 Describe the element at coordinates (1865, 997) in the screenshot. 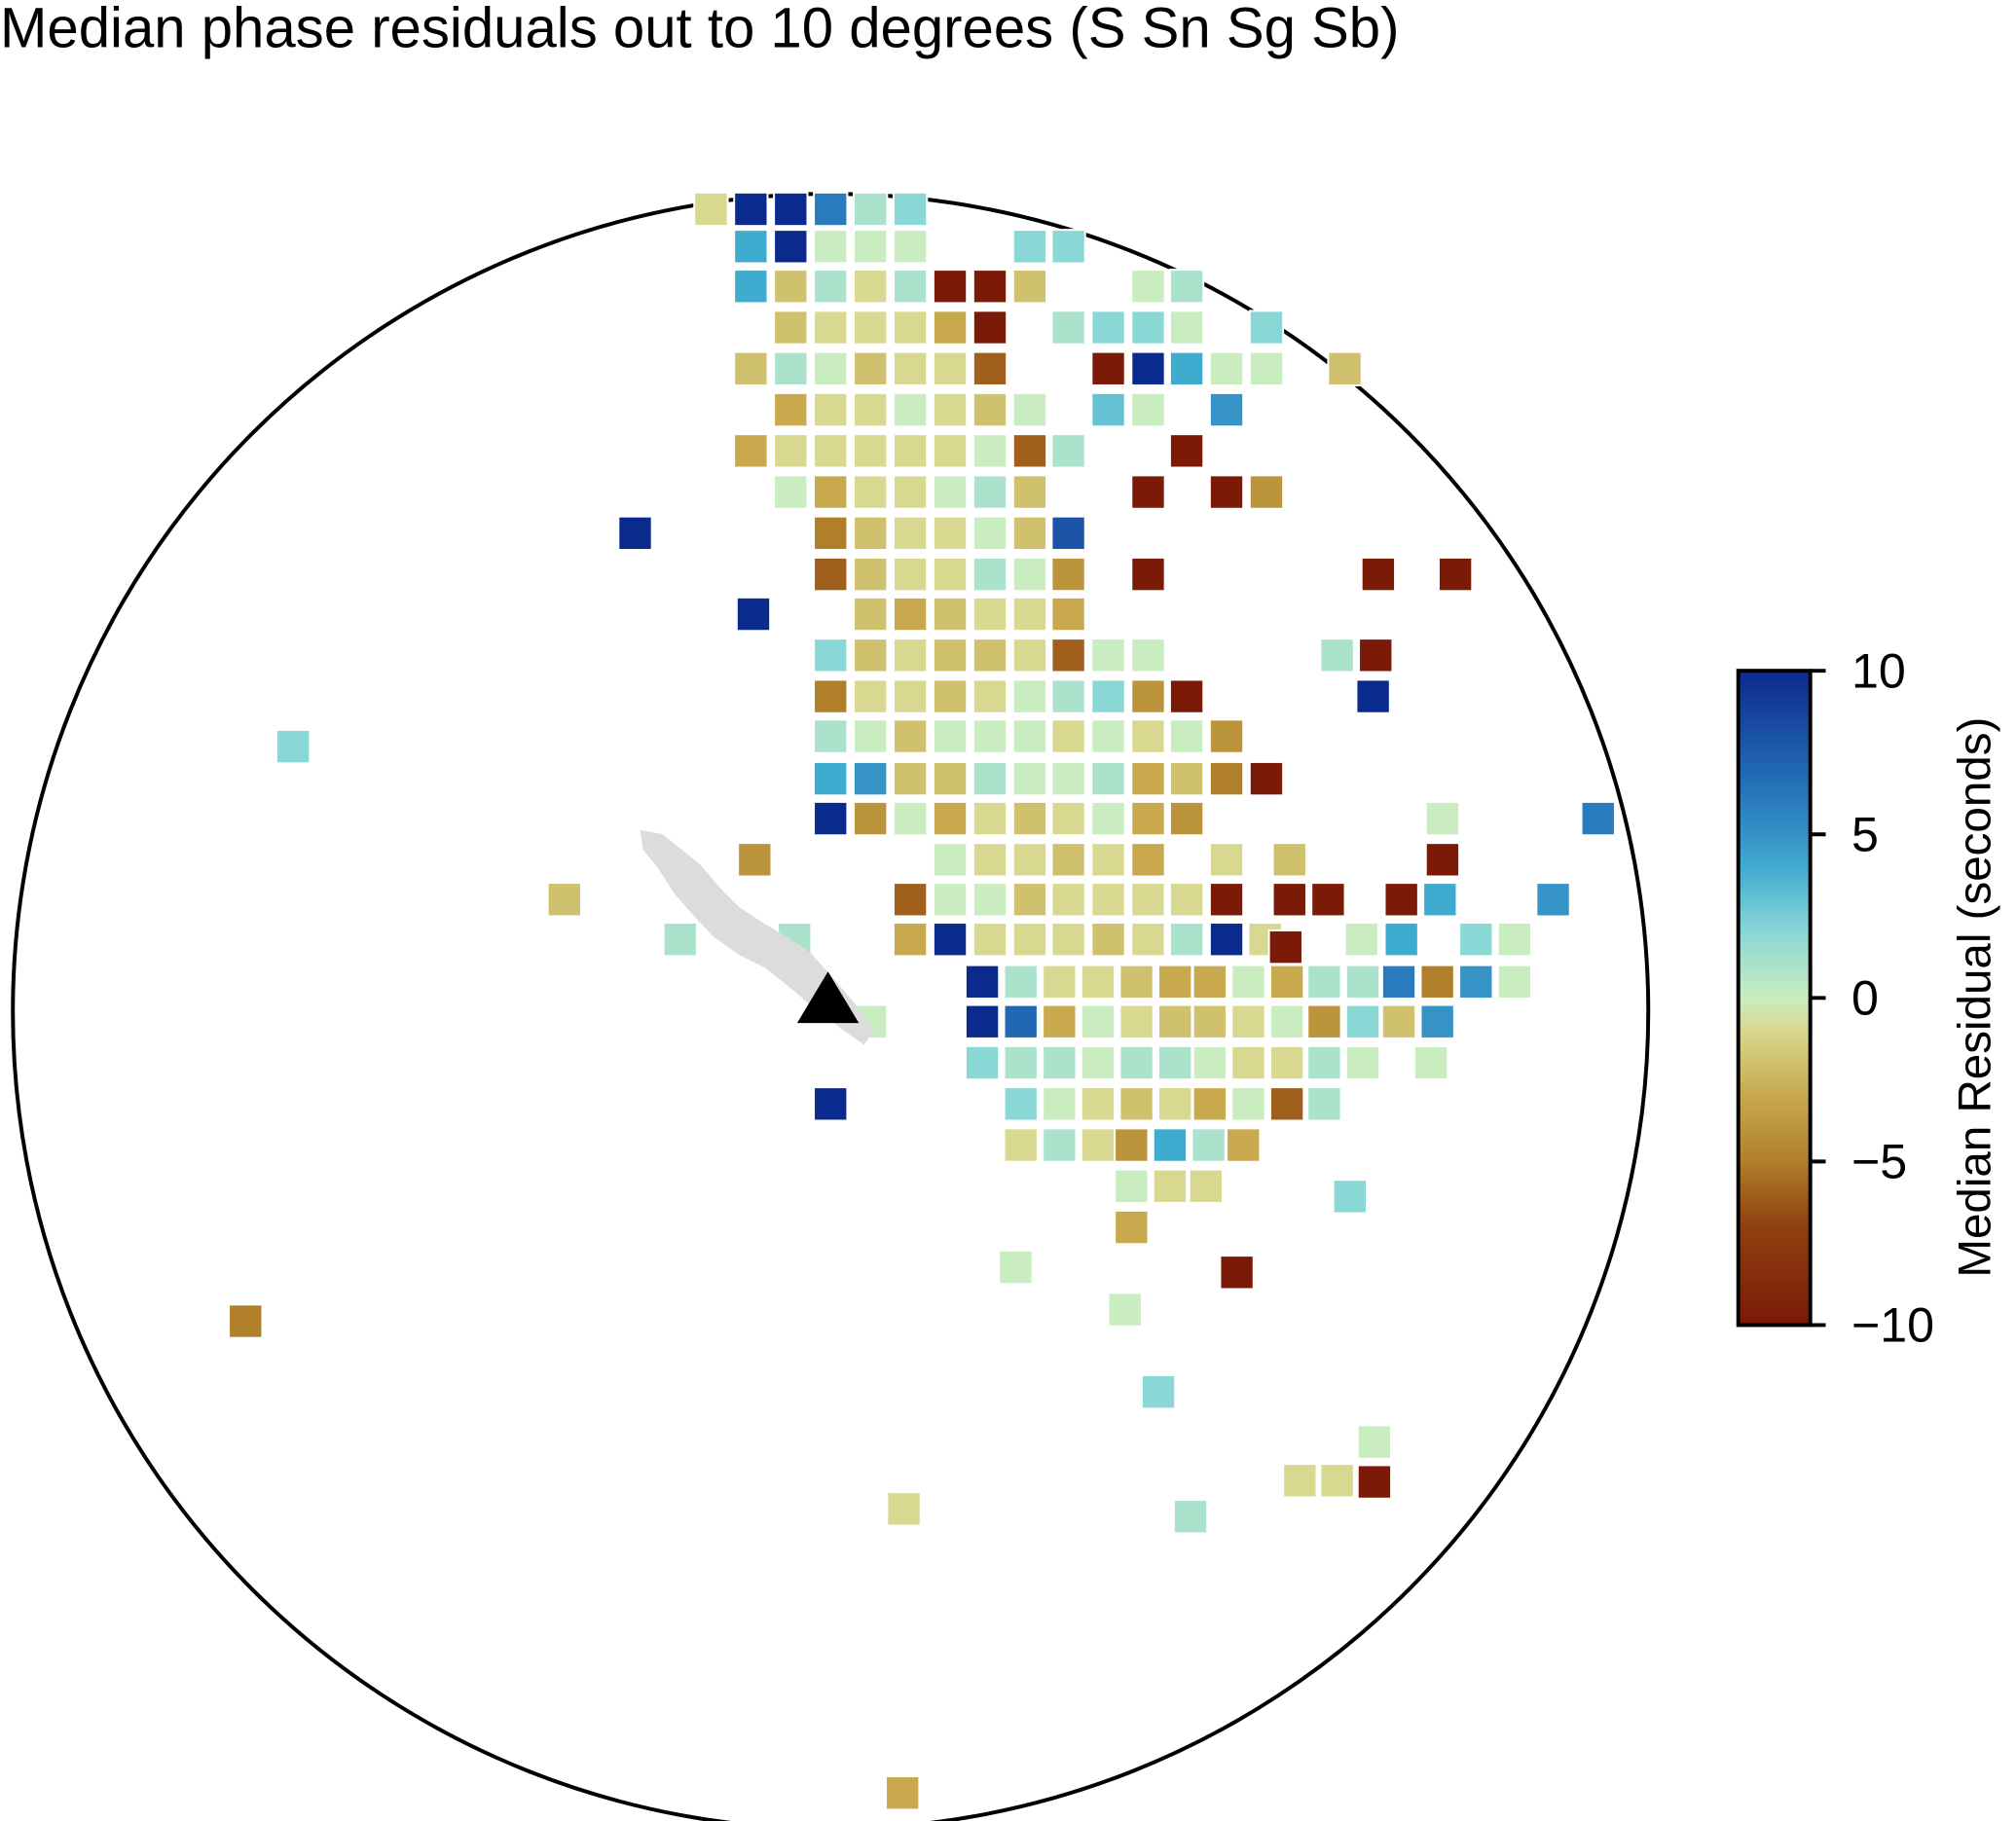

I see `colorbar-tick-label: 0` at that location.